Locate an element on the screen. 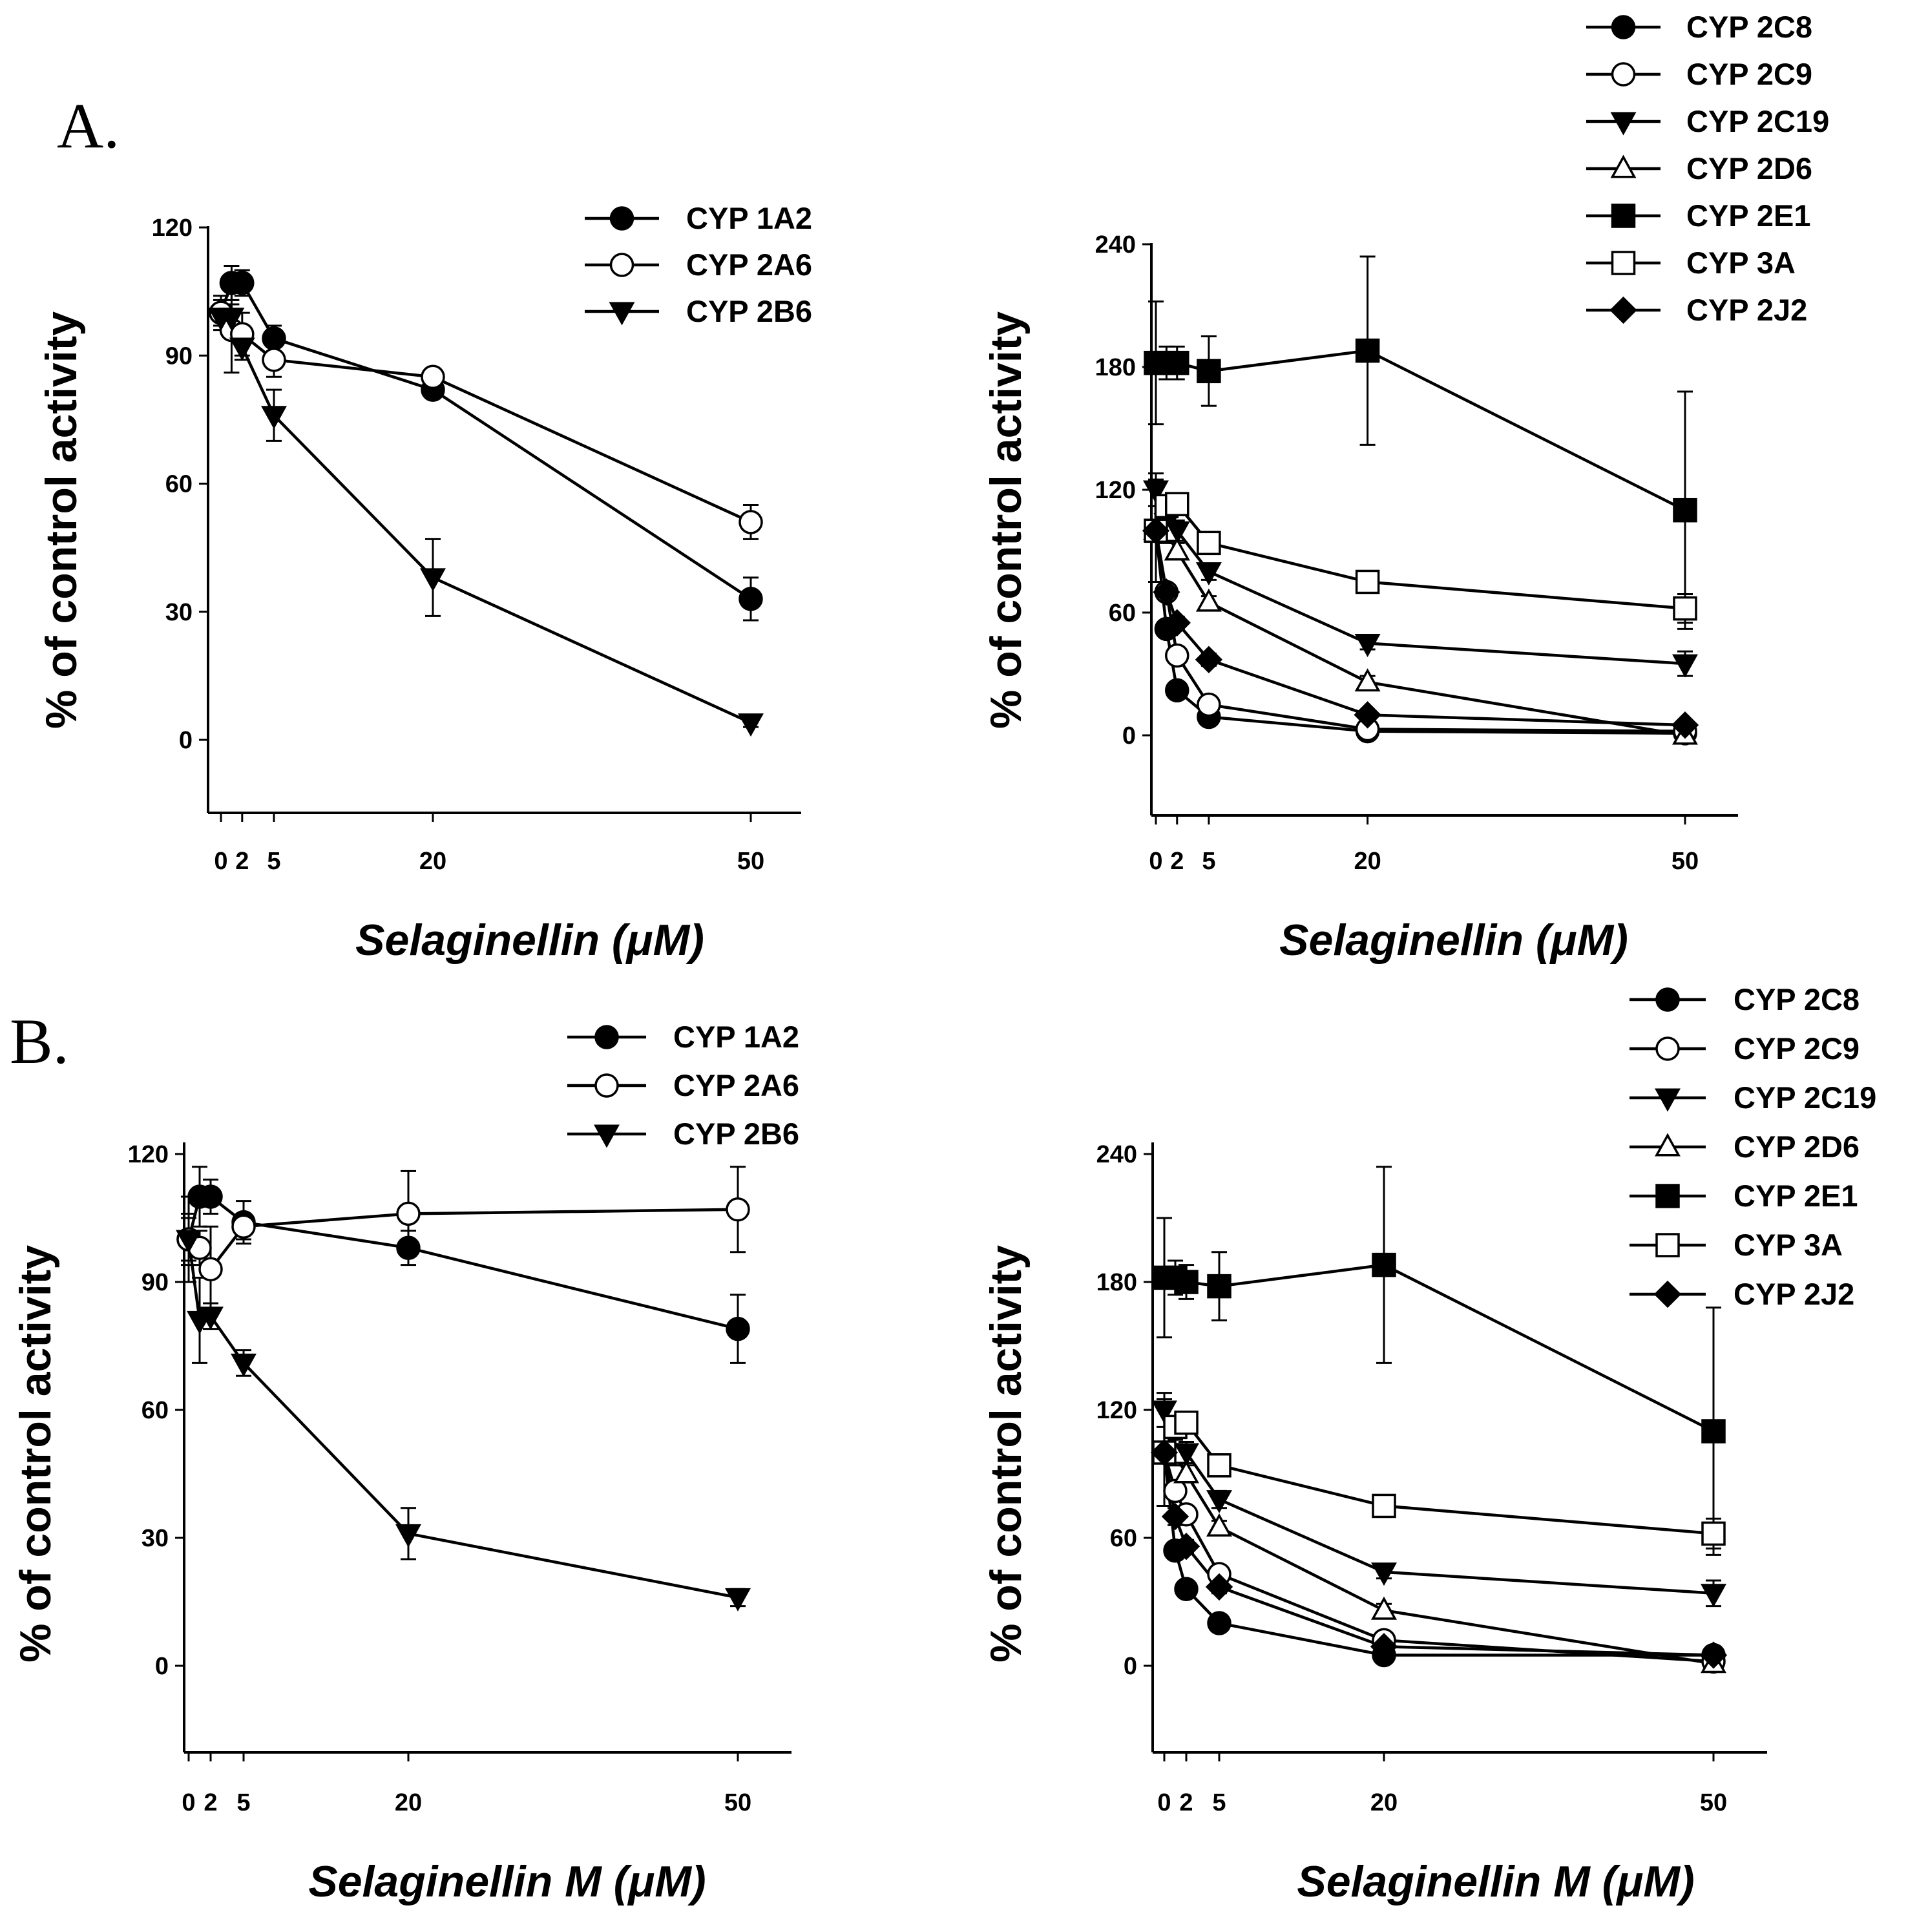 This screenshot has width=1928, height=1932. legend-marker-cyp-2a6 is located at coordinates (621, 265).